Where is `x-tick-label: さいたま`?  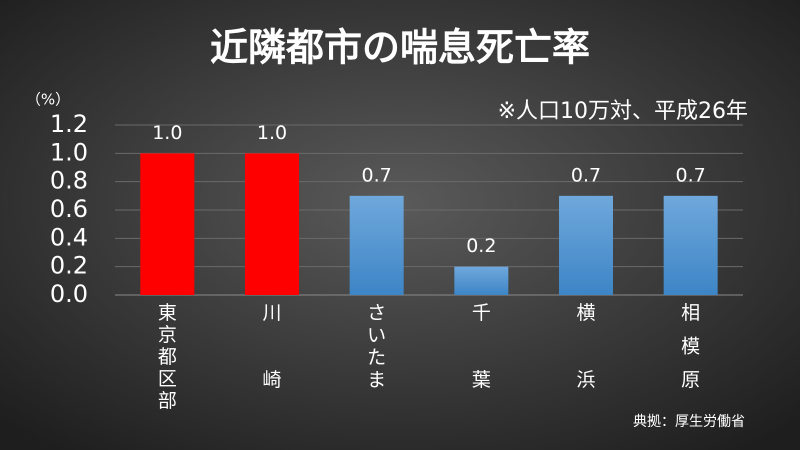 x-tick-label: さいたま is located at coordinates (376, 346).